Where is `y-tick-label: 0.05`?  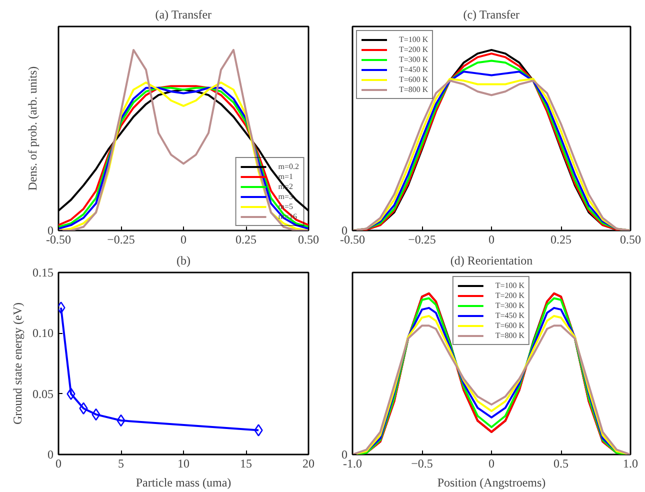 y-tick-label: 0.05 is located at coordinates (43, 393).